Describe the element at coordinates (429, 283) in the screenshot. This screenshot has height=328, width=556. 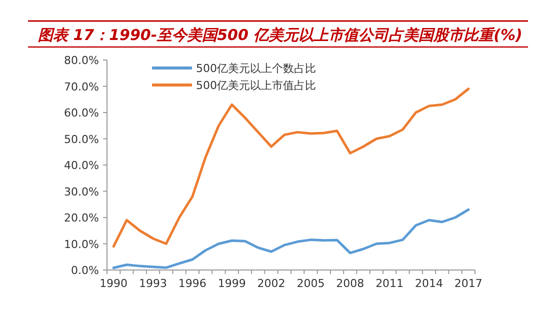
I see `x-tick-label: 2014` at that location.